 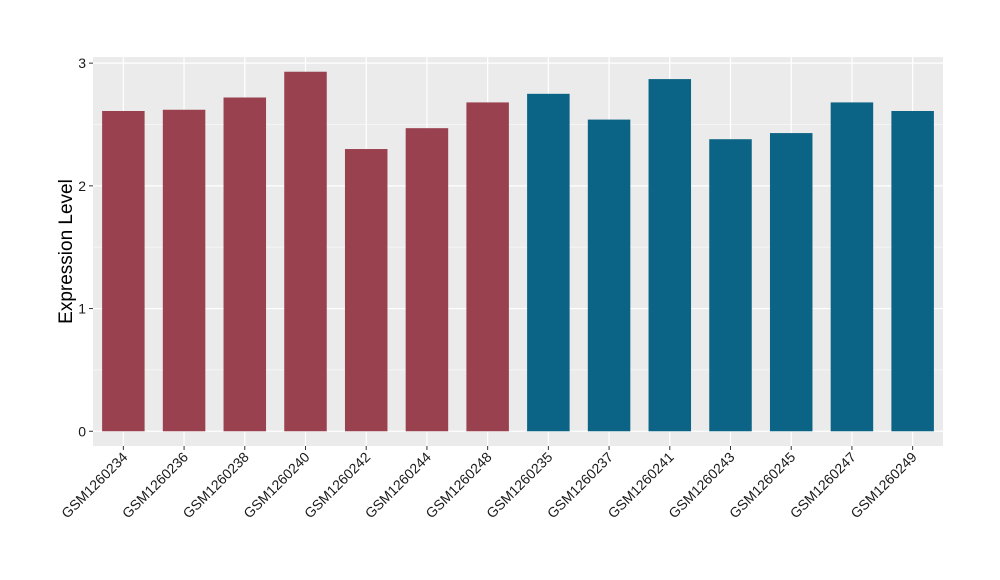 What do you see at coordinates (82, 309) in the screenshot?
I see `y-tick-label: 1` at bounding box center [82, 309].